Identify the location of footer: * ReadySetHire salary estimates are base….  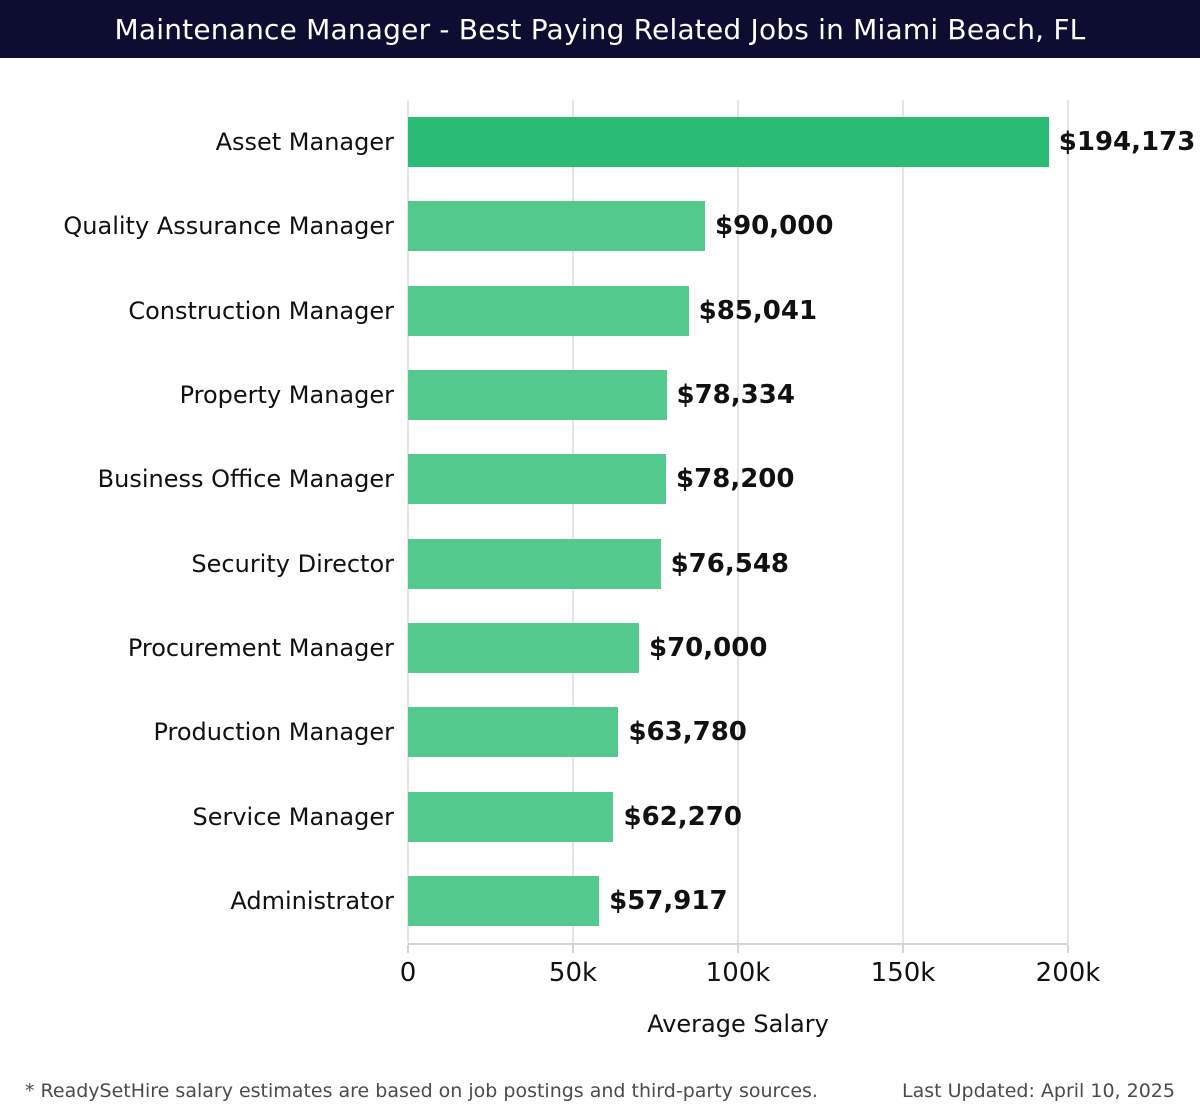
(600, 1091).